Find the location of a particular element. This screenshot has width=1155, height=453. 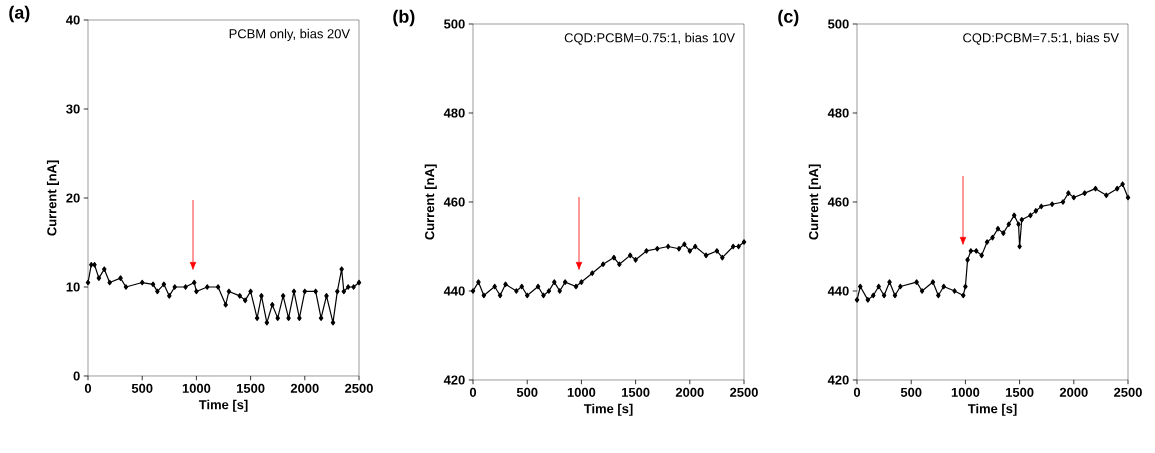

annotation: PCBM only, bias 20V is located at coordinates (289, 34).